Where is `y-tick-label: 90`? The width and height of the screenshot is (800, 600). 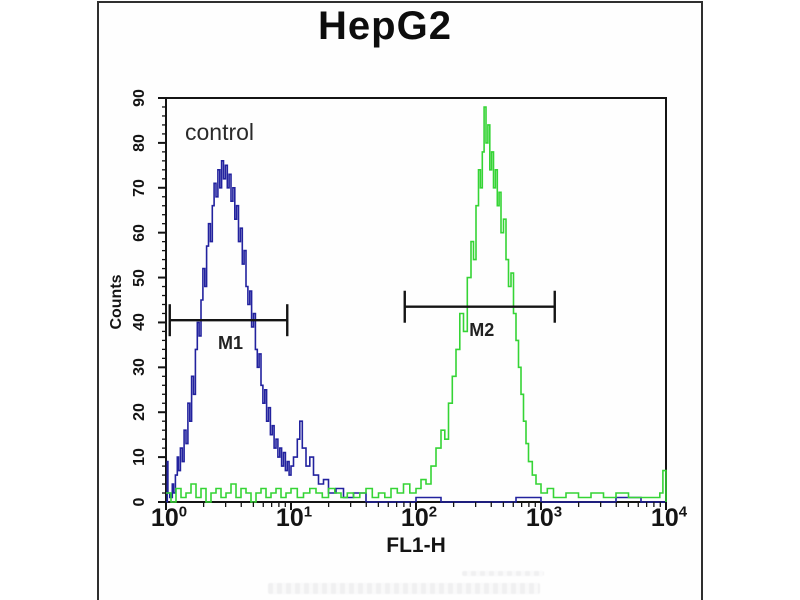 y-tick-label: 90 is located at coordinates (139, 98).